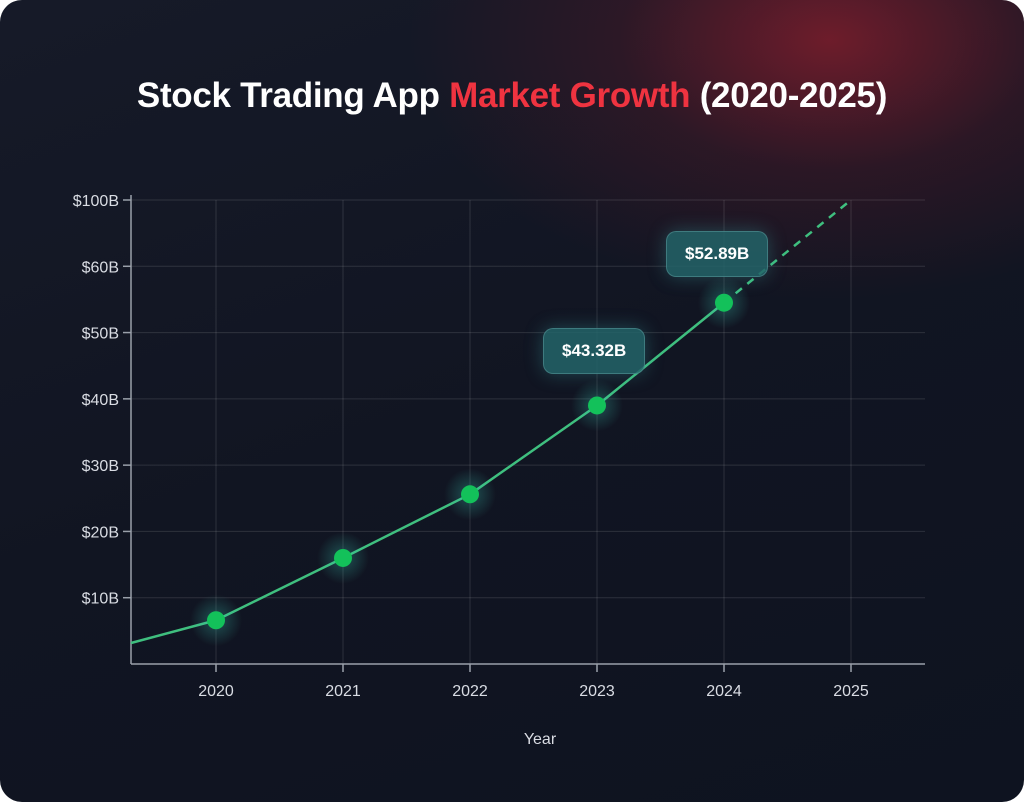  What do you see at coordinates (851, 691) in the screenshot?
I see `x-tick-label: 2025` at bounding box center [851, 691].